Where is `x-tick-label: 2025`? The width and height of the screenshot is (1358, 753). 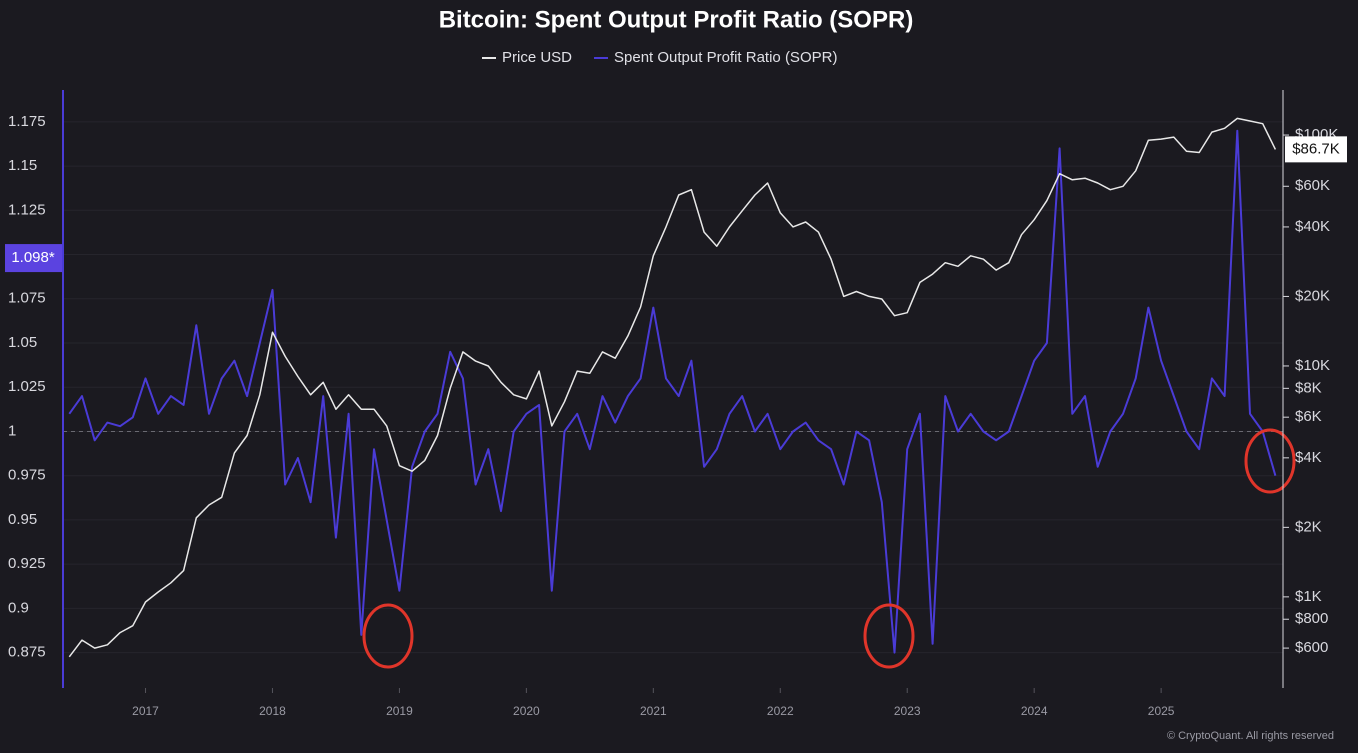
x-tick-label: 2025 is located at coordinates (1161, 711).